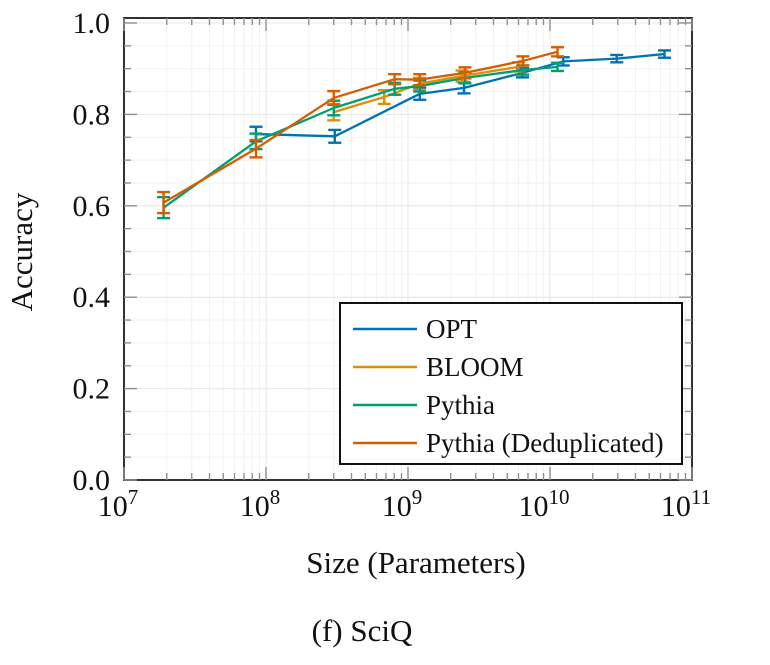 The width and height of the screenshot is (770, 665). Describe the element at coordinates (415, 562) in the screenshot. I see `x-axis-title: Size (Parameters)` at that location.